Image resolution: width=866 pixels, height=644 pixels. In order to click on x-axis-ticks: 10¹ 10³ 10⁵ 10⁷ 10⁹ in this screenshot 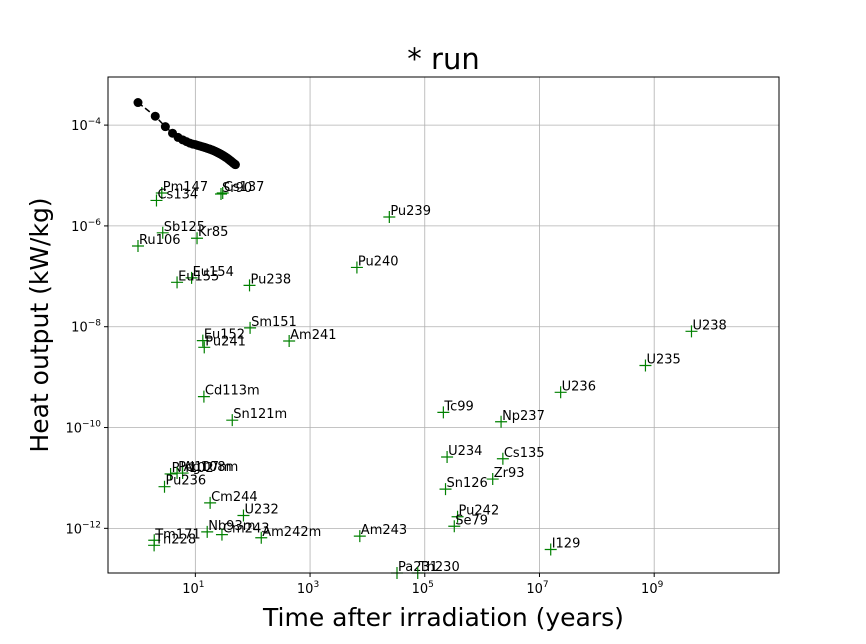, I will do `click(423, 585)`.